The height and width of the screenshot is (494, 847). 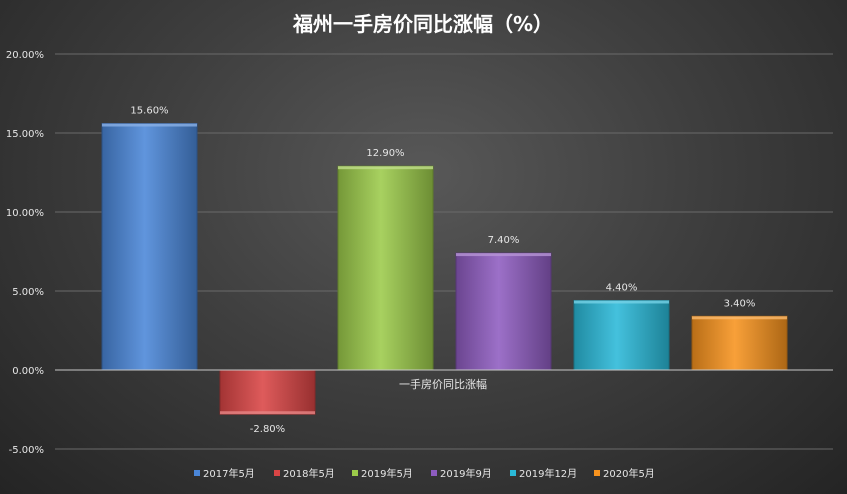 What do you see at coordinates (149, 111) in the screenshot?
I see `data-label-1: 15.60%` at bounding box center [149, 111].